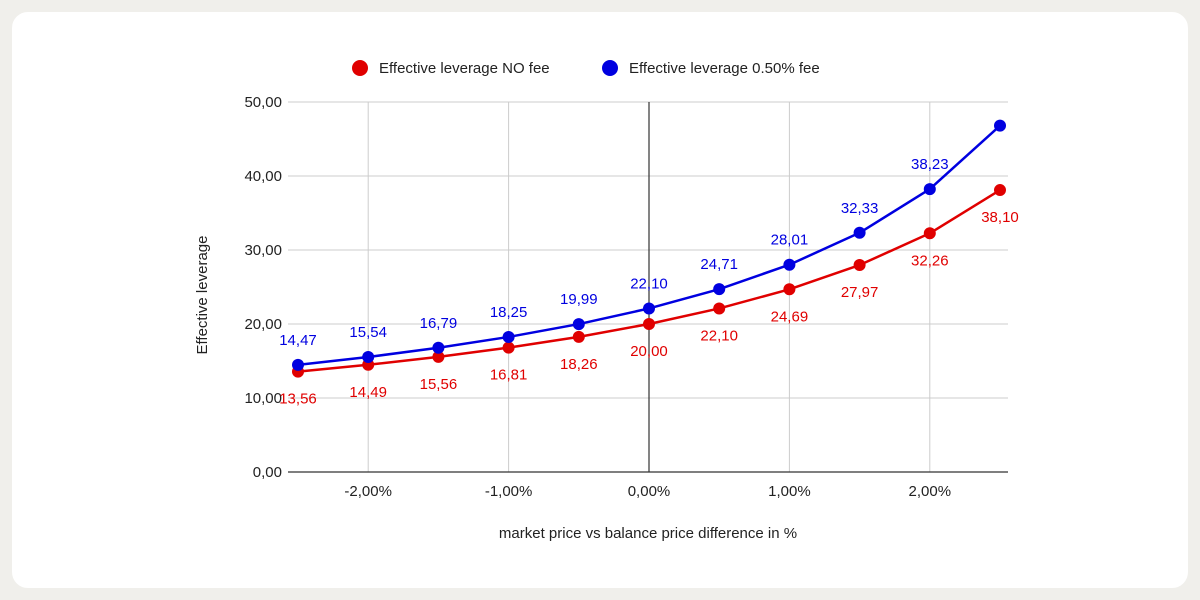  Describe the element at coordinates (790, 316) in the screenshot. I see `series-1-data-label: 24,69` at that location.